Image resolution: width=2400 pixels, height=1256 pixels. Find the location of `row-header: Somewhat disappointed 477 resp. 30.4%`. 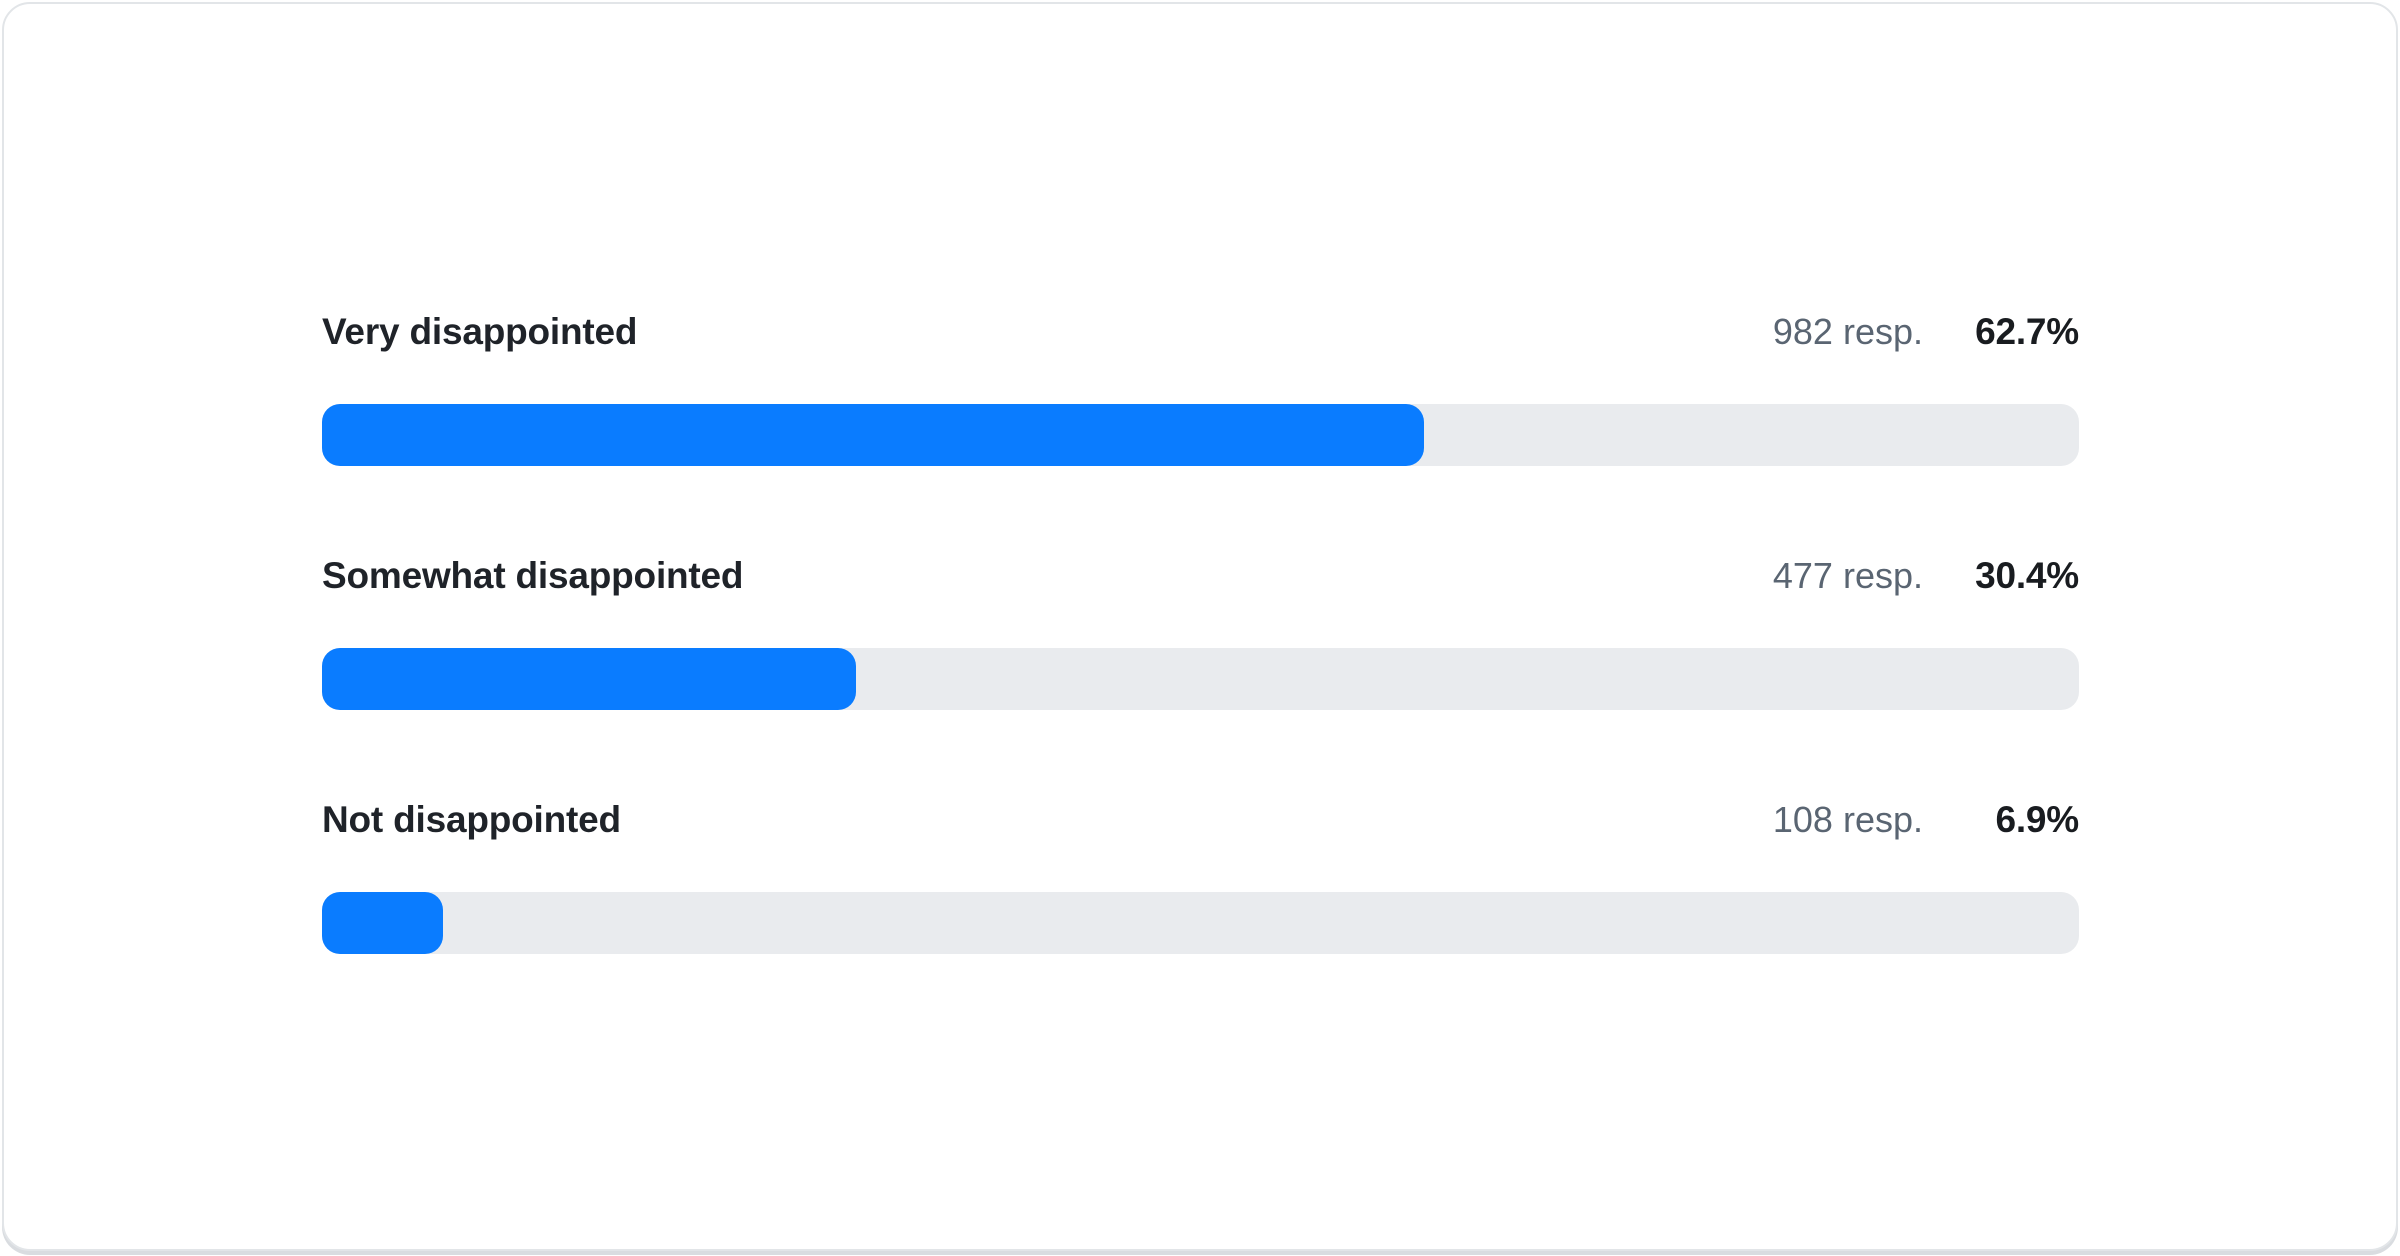

row-header: Somewhat disappointed 477 resp. 30.4% is located at coordinates (1200, 576).